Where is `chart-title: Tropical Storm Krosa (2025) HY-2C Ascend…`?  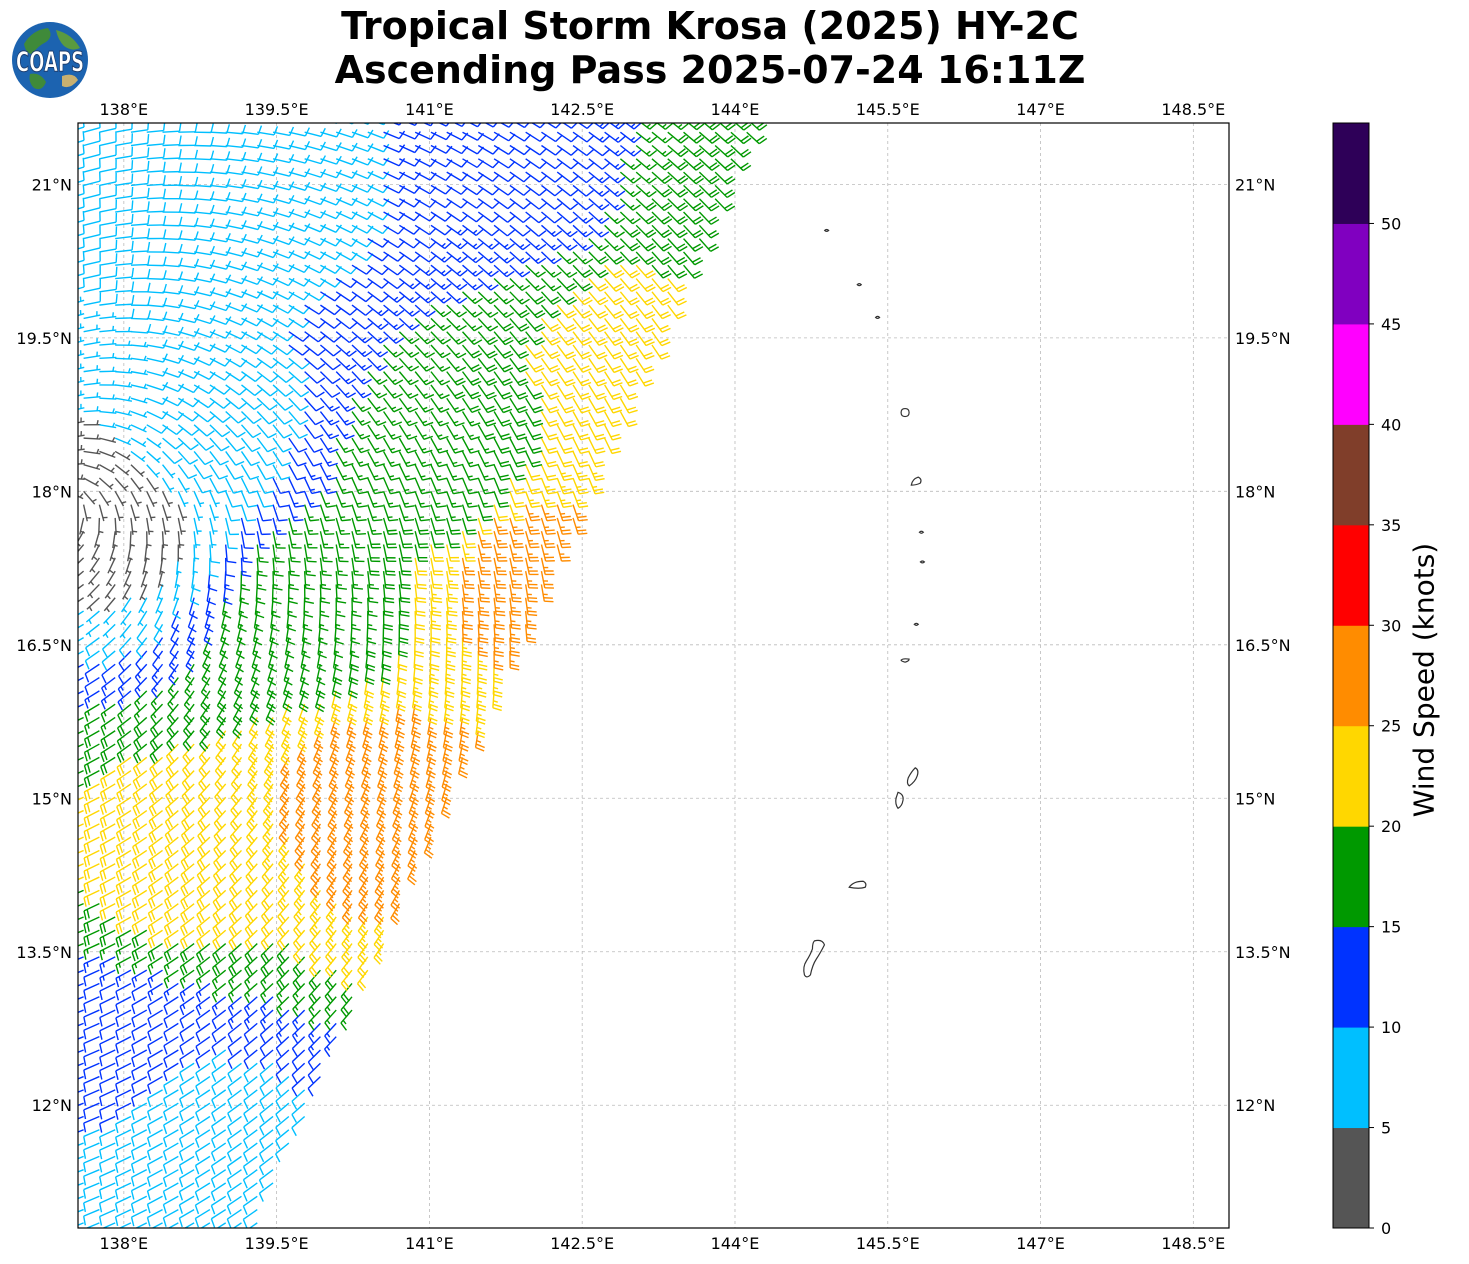
chart-title: Tropical Storm Krosa (2025) HY-2C Ascend… is located at coordinates (710, 48).